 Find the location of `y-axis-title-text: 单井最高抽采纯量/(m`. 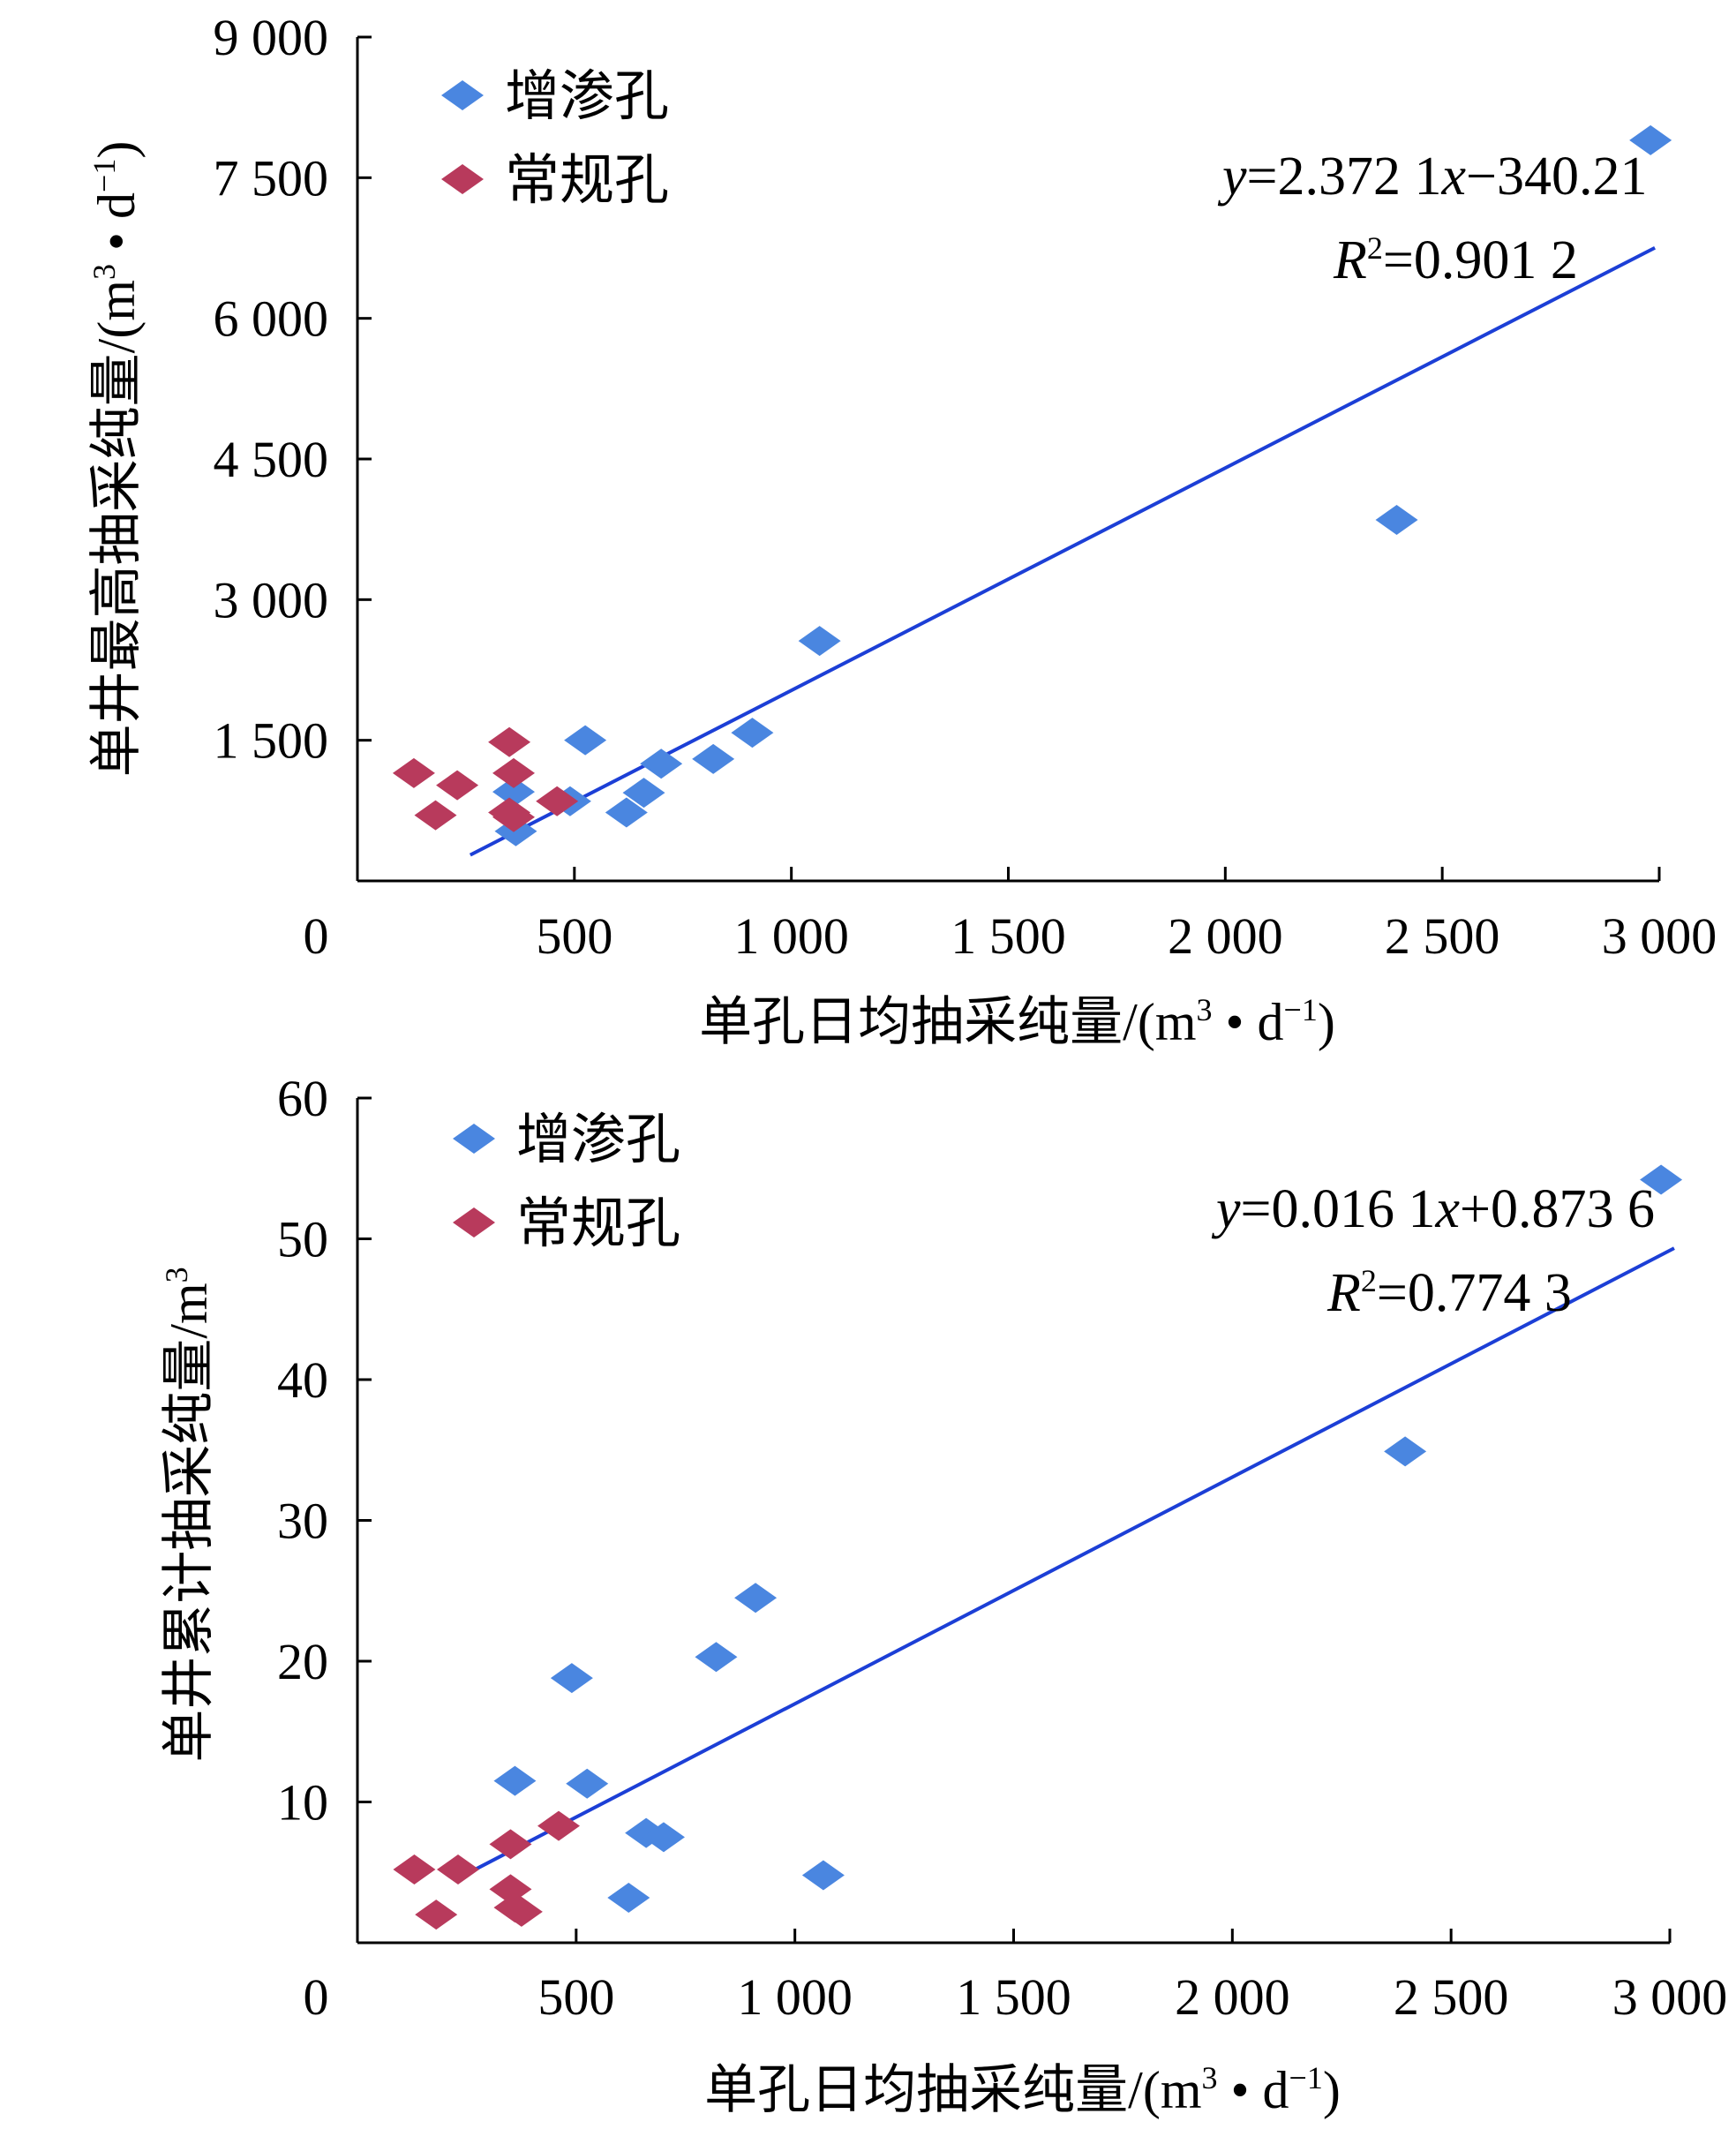

y-axis-title-text: 单井最高抽采纯量/(m is located at coordinates (116, 528).